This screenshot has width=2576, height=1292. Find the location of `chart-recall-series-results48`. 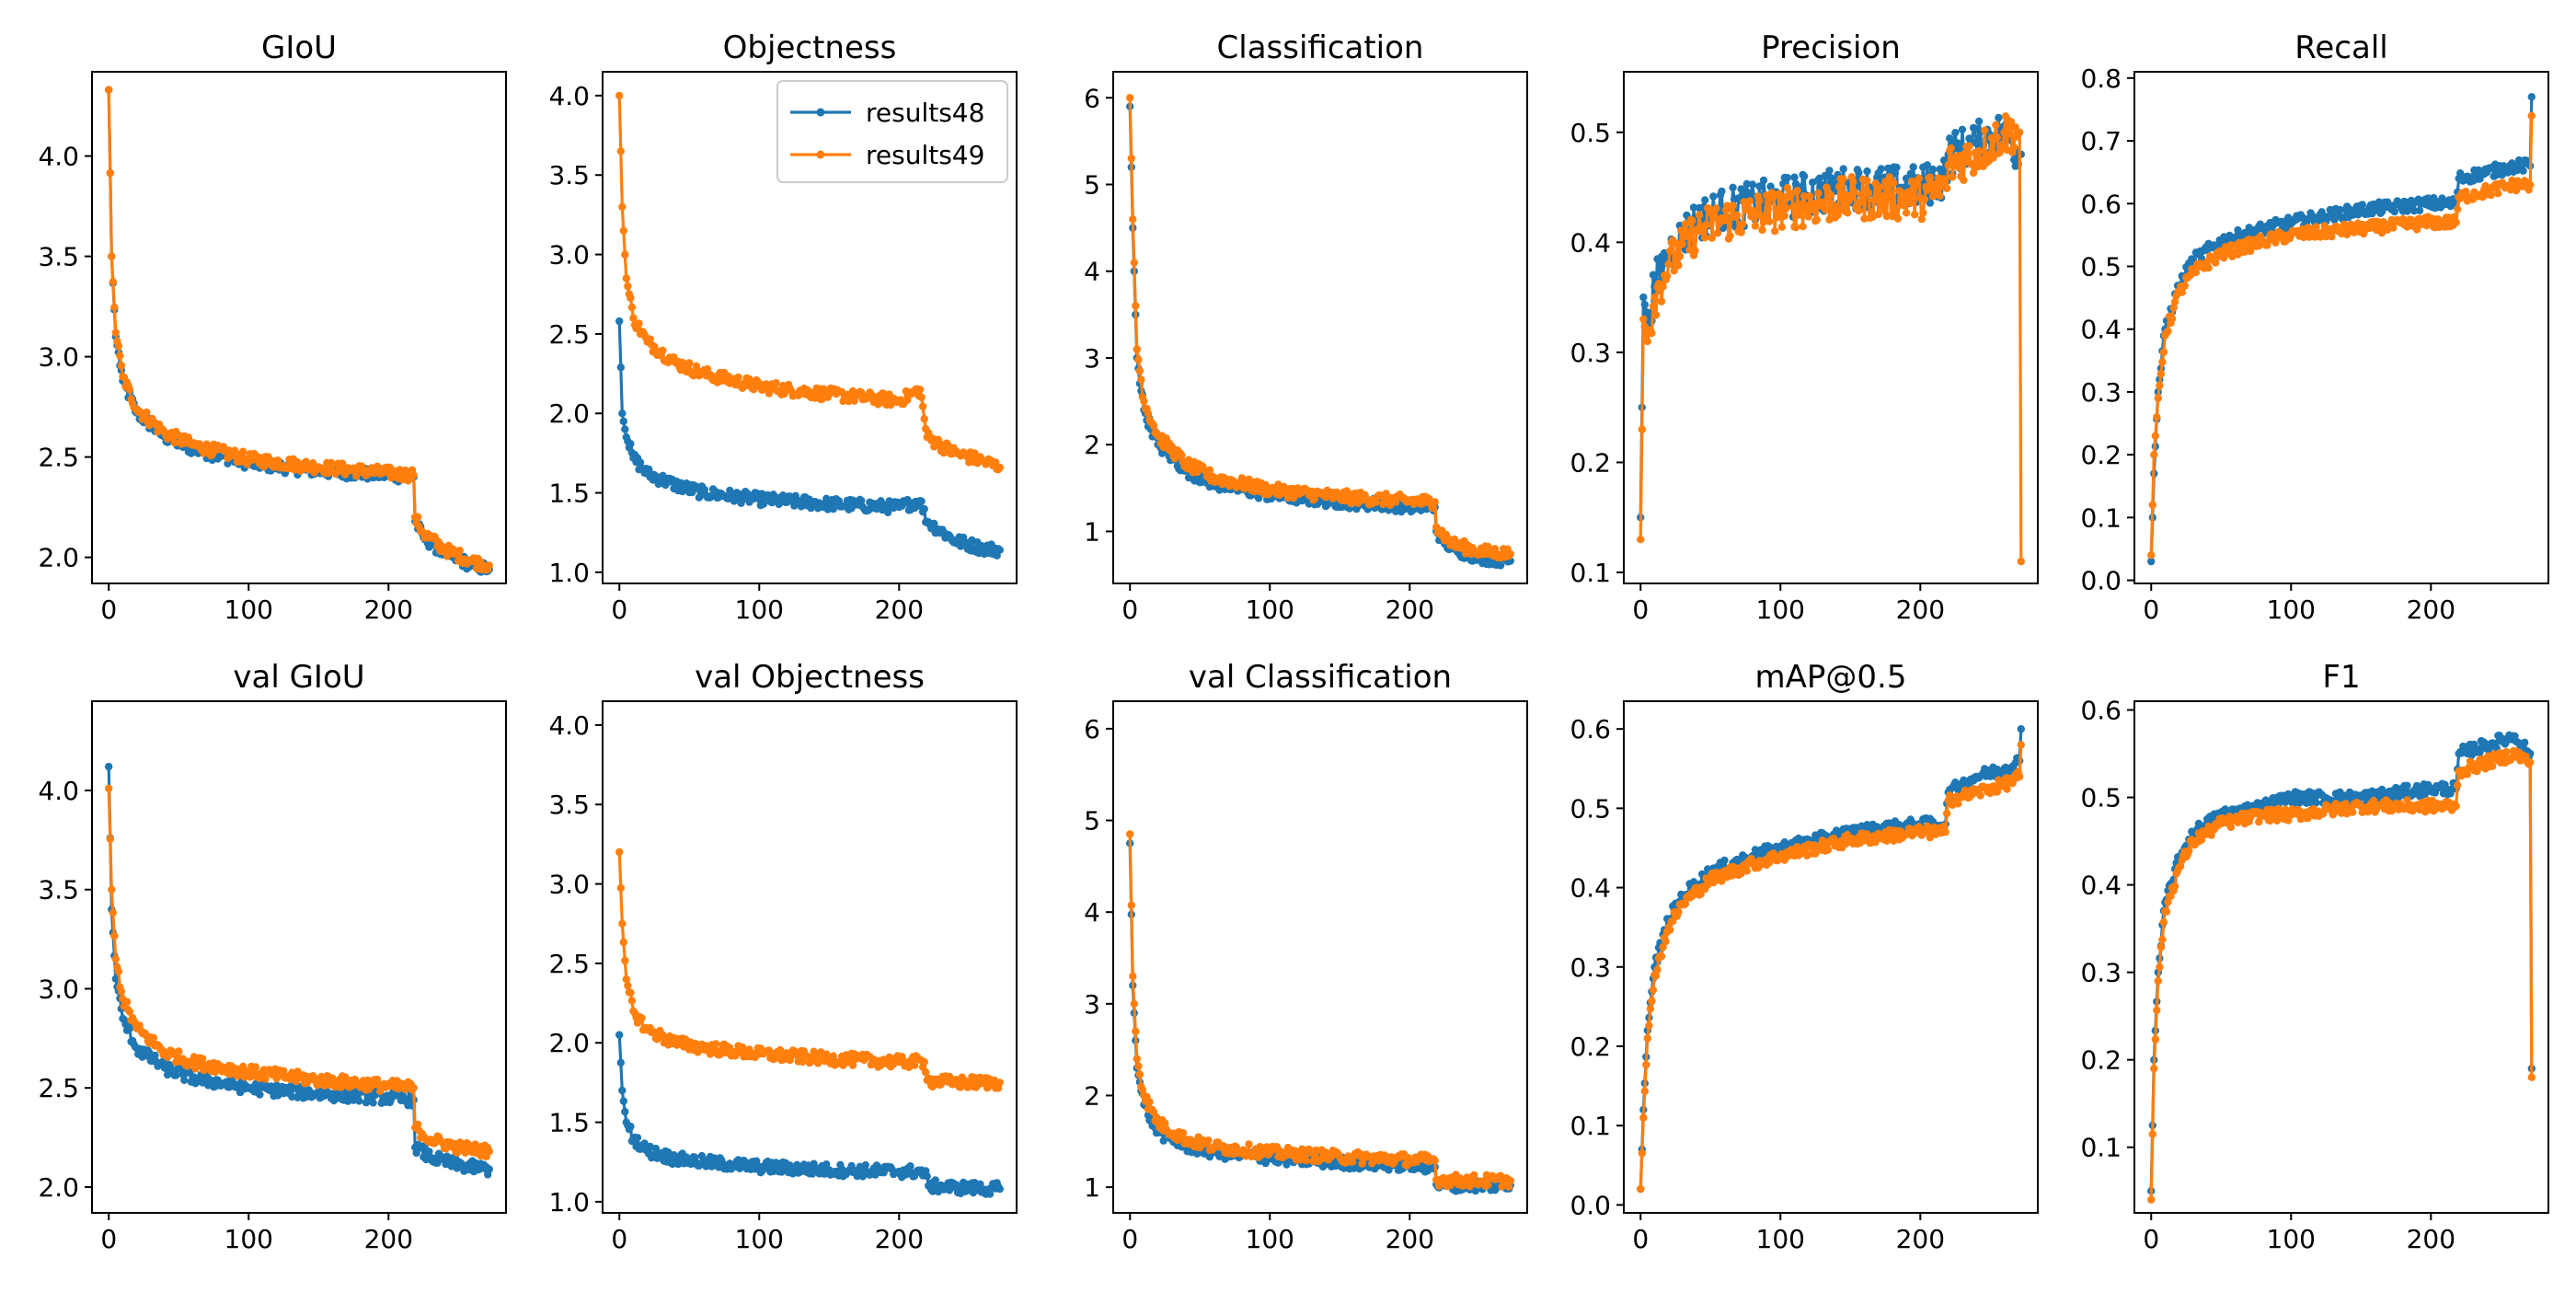

chart-recall-series-results48 is located at coordinates (2341, 329).